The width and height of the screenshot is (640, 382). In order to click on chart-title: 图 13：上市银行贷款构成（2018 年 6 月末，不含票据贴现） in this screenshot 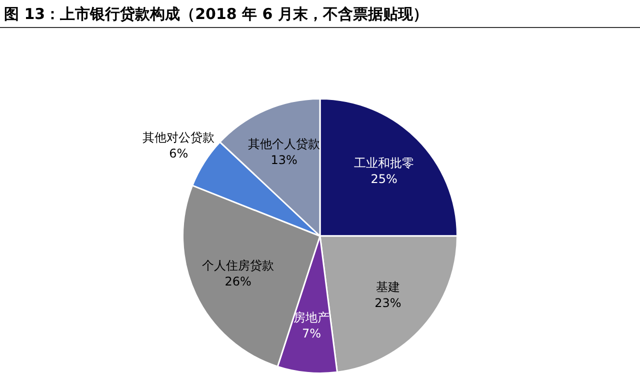, I will do `click(320, 14)`.